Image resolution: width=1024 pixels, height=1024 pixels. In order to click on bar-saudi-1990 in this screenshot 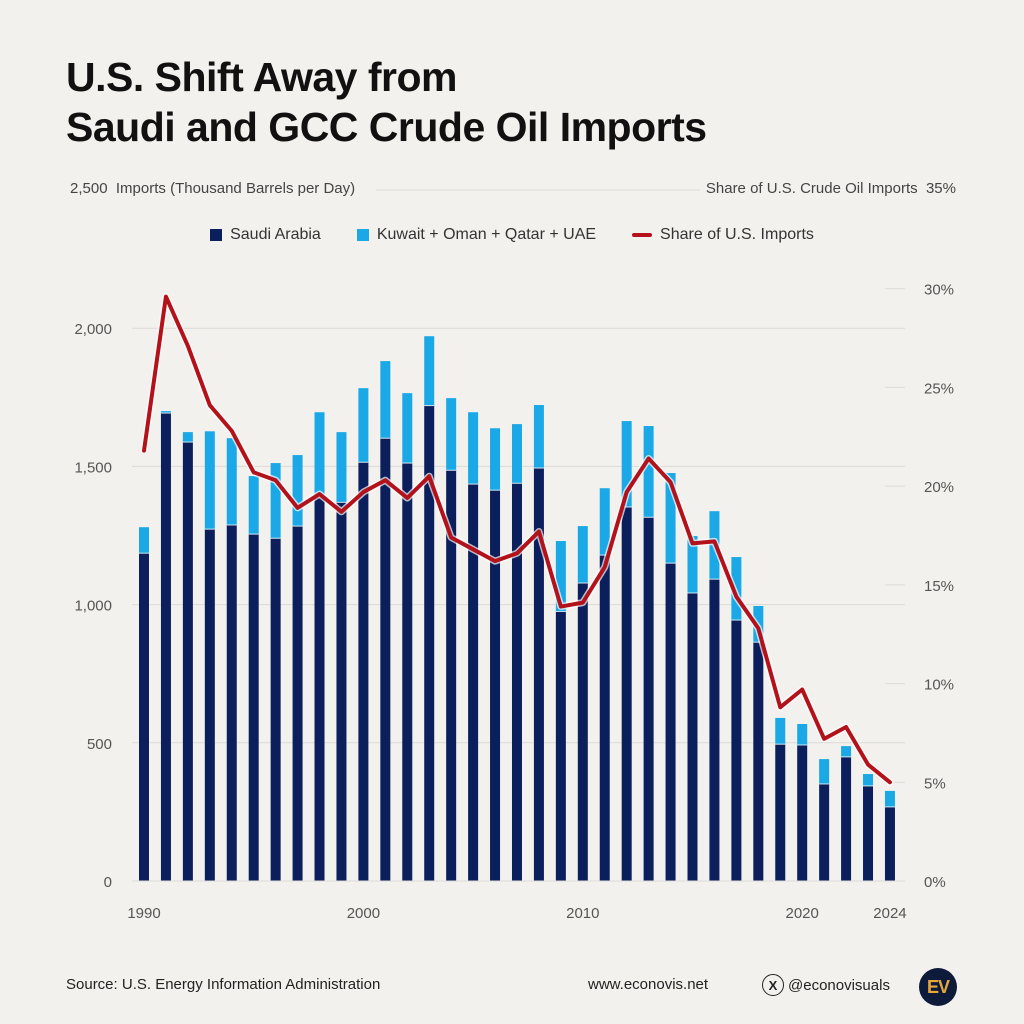, I will do `click(144, 717)`.